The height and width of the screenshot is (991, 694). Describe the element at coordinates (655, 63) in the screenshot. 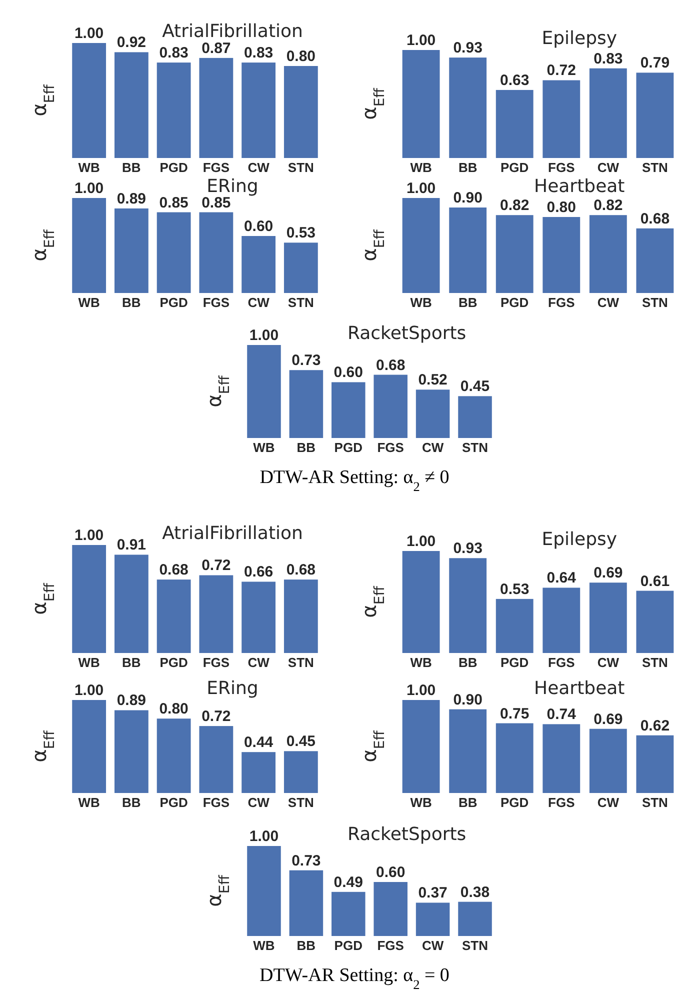

I see `data-label: 0.79` at that location.